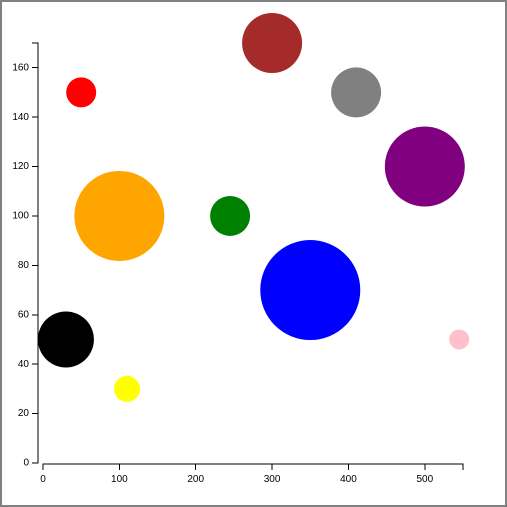 Image resolution: width=507 pixels, height=507 pixels. What do you see at coordinates (424, 479) in the screenshot?
I see `x-tick-label: 500` at bounding box center [424, 479].